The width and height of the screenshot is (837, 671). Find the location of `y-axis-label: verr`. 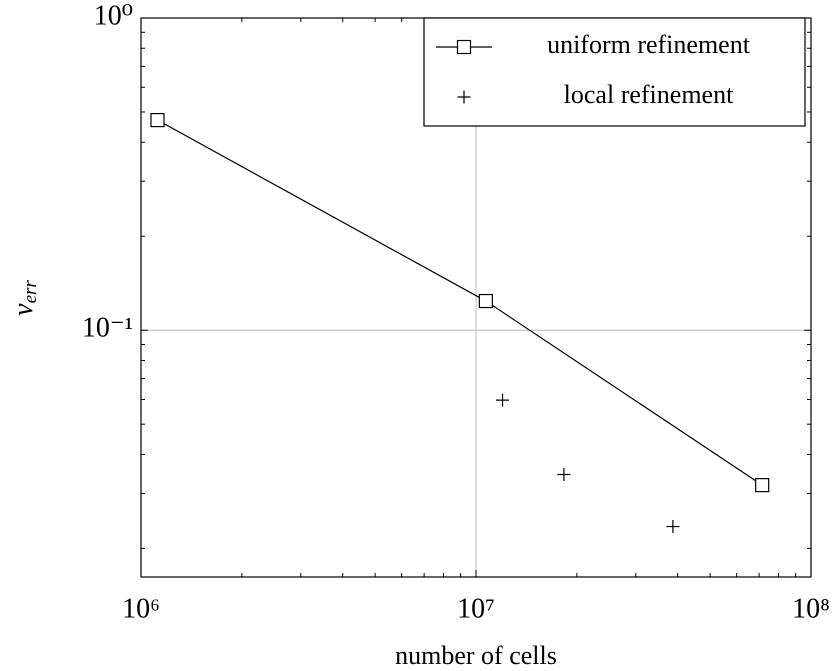

y-axis-label: verr is located at coordinates (24, 298).